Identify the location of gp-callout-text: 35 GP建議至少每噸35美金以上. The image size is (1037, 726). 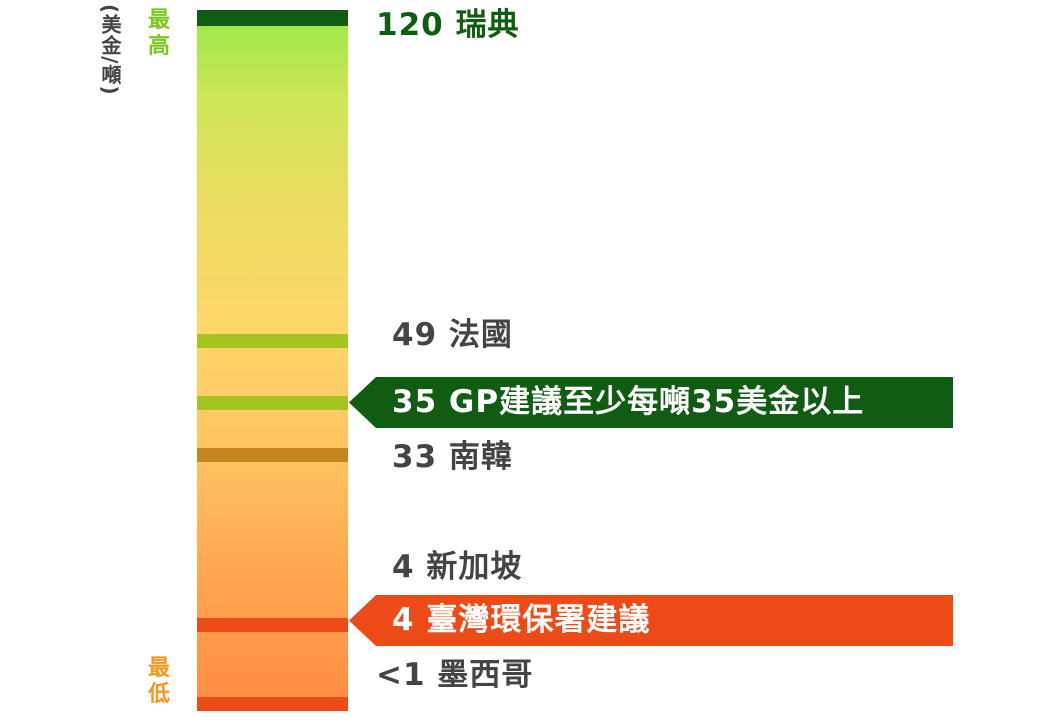
(628, 402).